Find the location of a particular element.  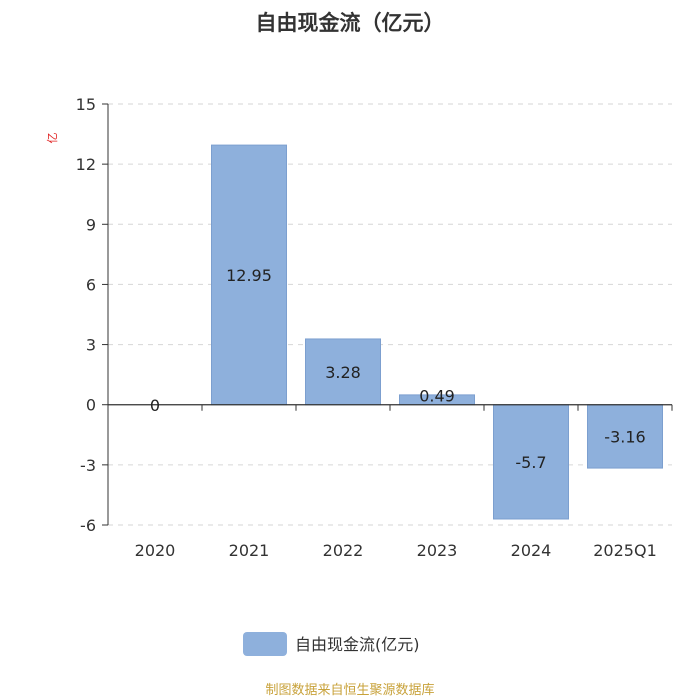

y-tick-label: 12 is located at coordinates (86, 164).